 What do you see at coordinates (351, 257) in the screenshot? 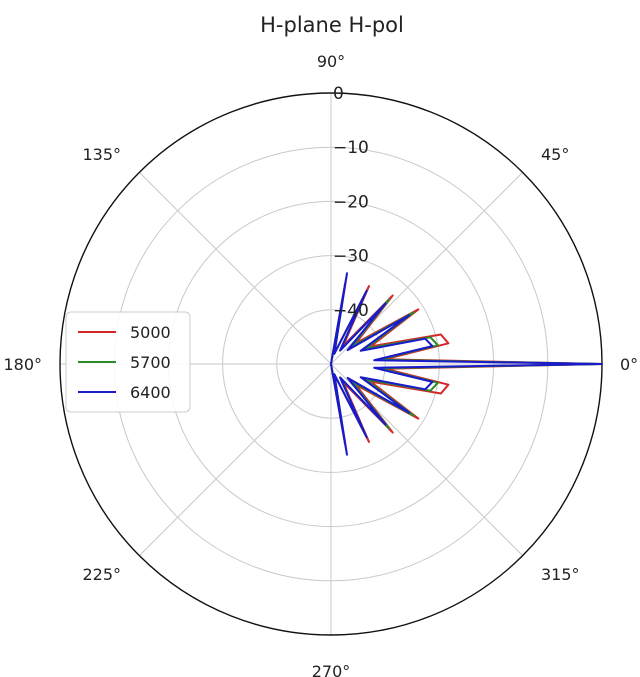
I see `radial-tick-label: −30` at bounding box center [351, 257].